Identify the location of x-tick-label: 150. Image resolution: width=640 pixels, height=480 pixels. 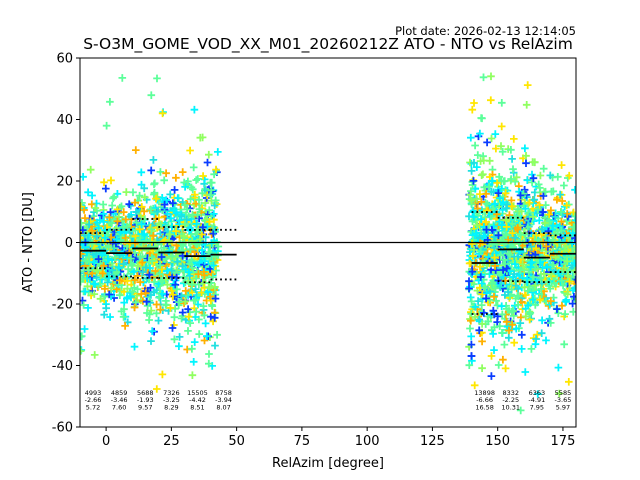
(497, 441).